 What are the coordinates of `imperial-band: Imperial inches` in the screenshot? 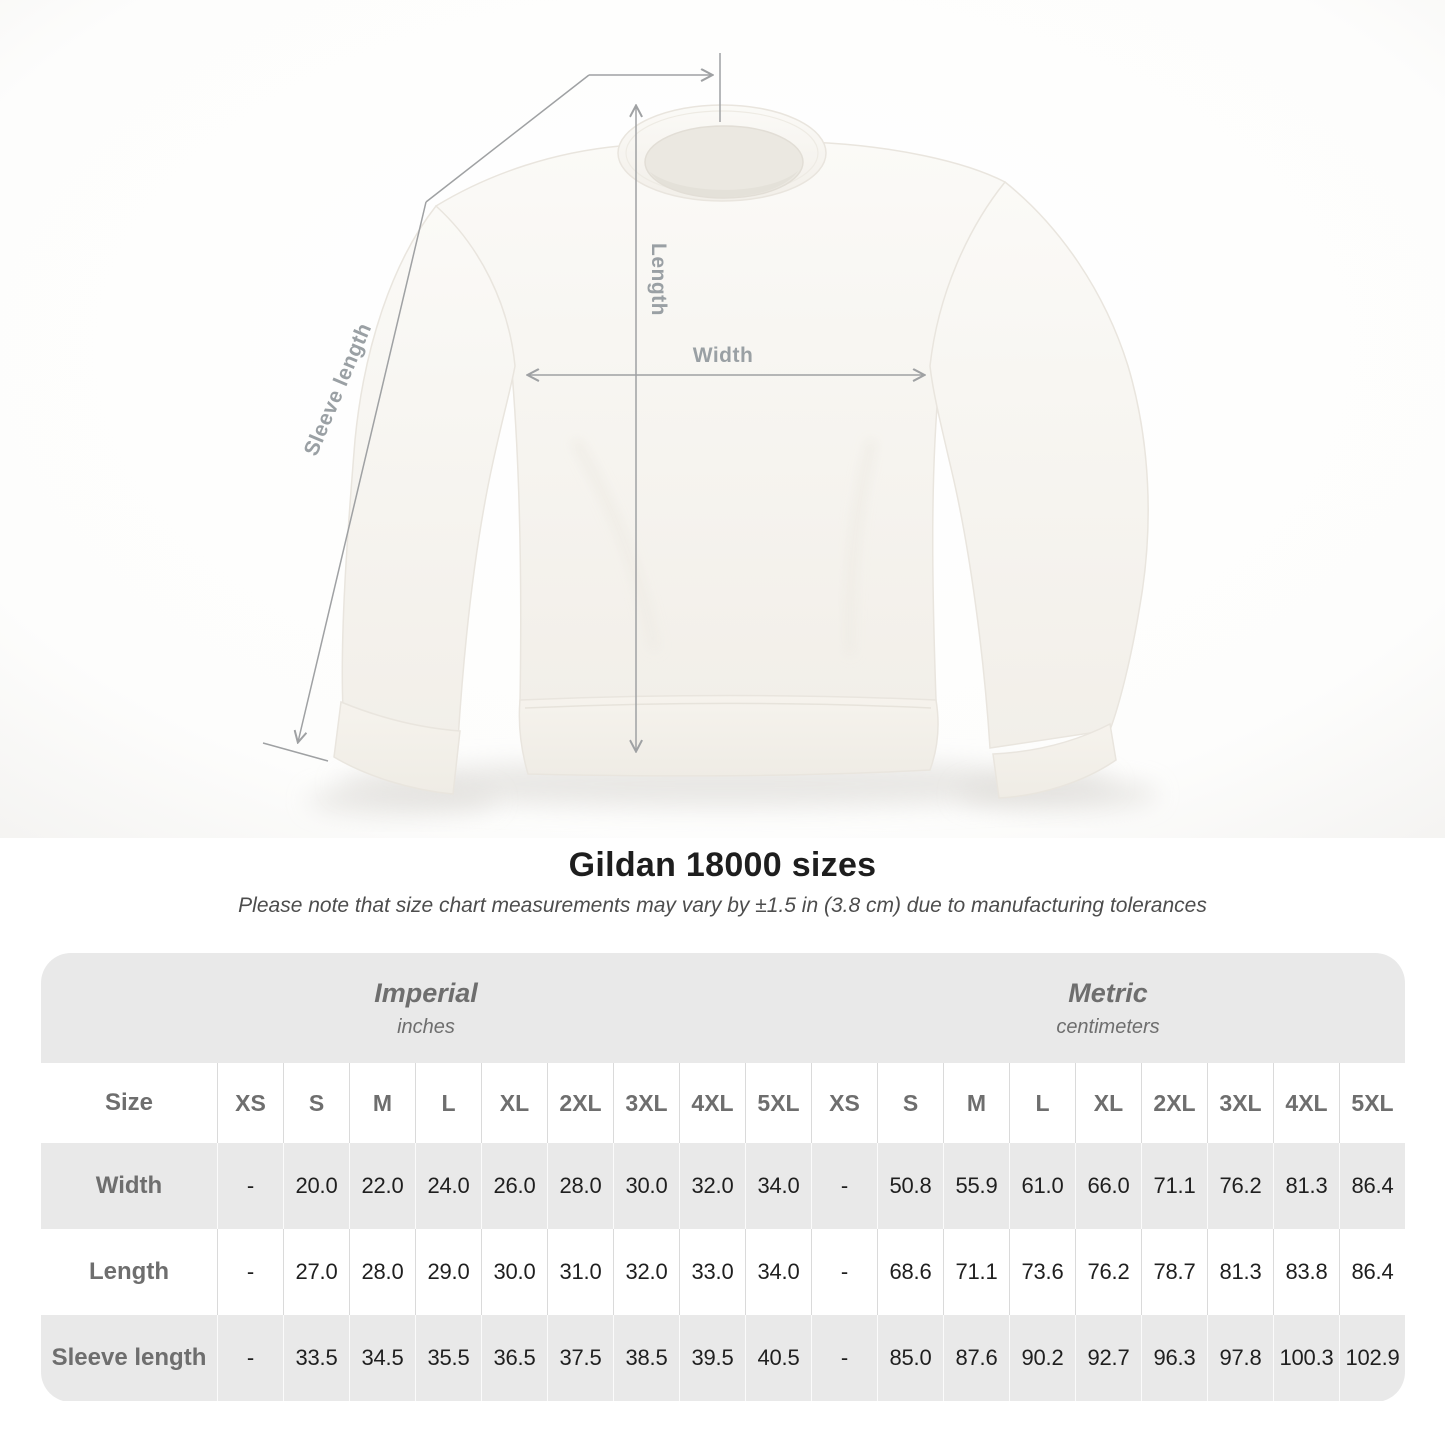 It's located at (426, 1008).